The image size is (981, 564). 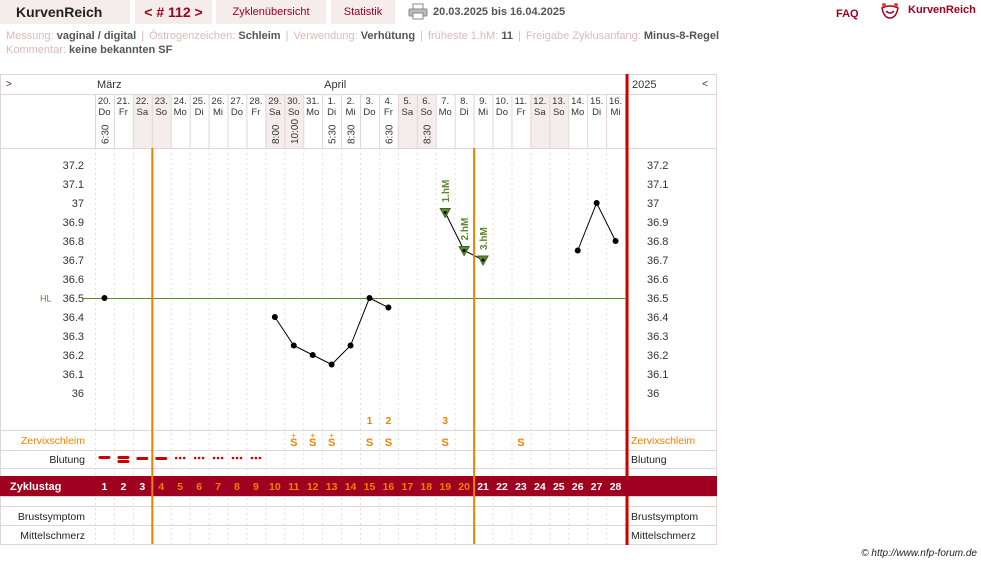 I want to click on y-tick-left: 36, so click(x=78, y=394).